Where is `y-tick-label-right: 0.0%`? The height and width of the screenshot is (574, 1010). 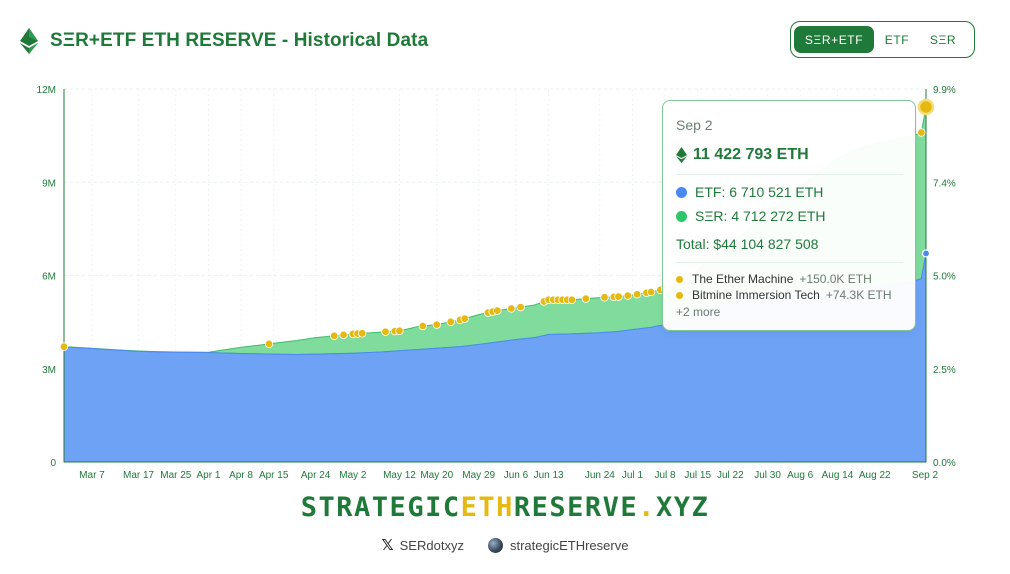 y-tick-label-right: 0.0% is located at coordinates (944, 463).